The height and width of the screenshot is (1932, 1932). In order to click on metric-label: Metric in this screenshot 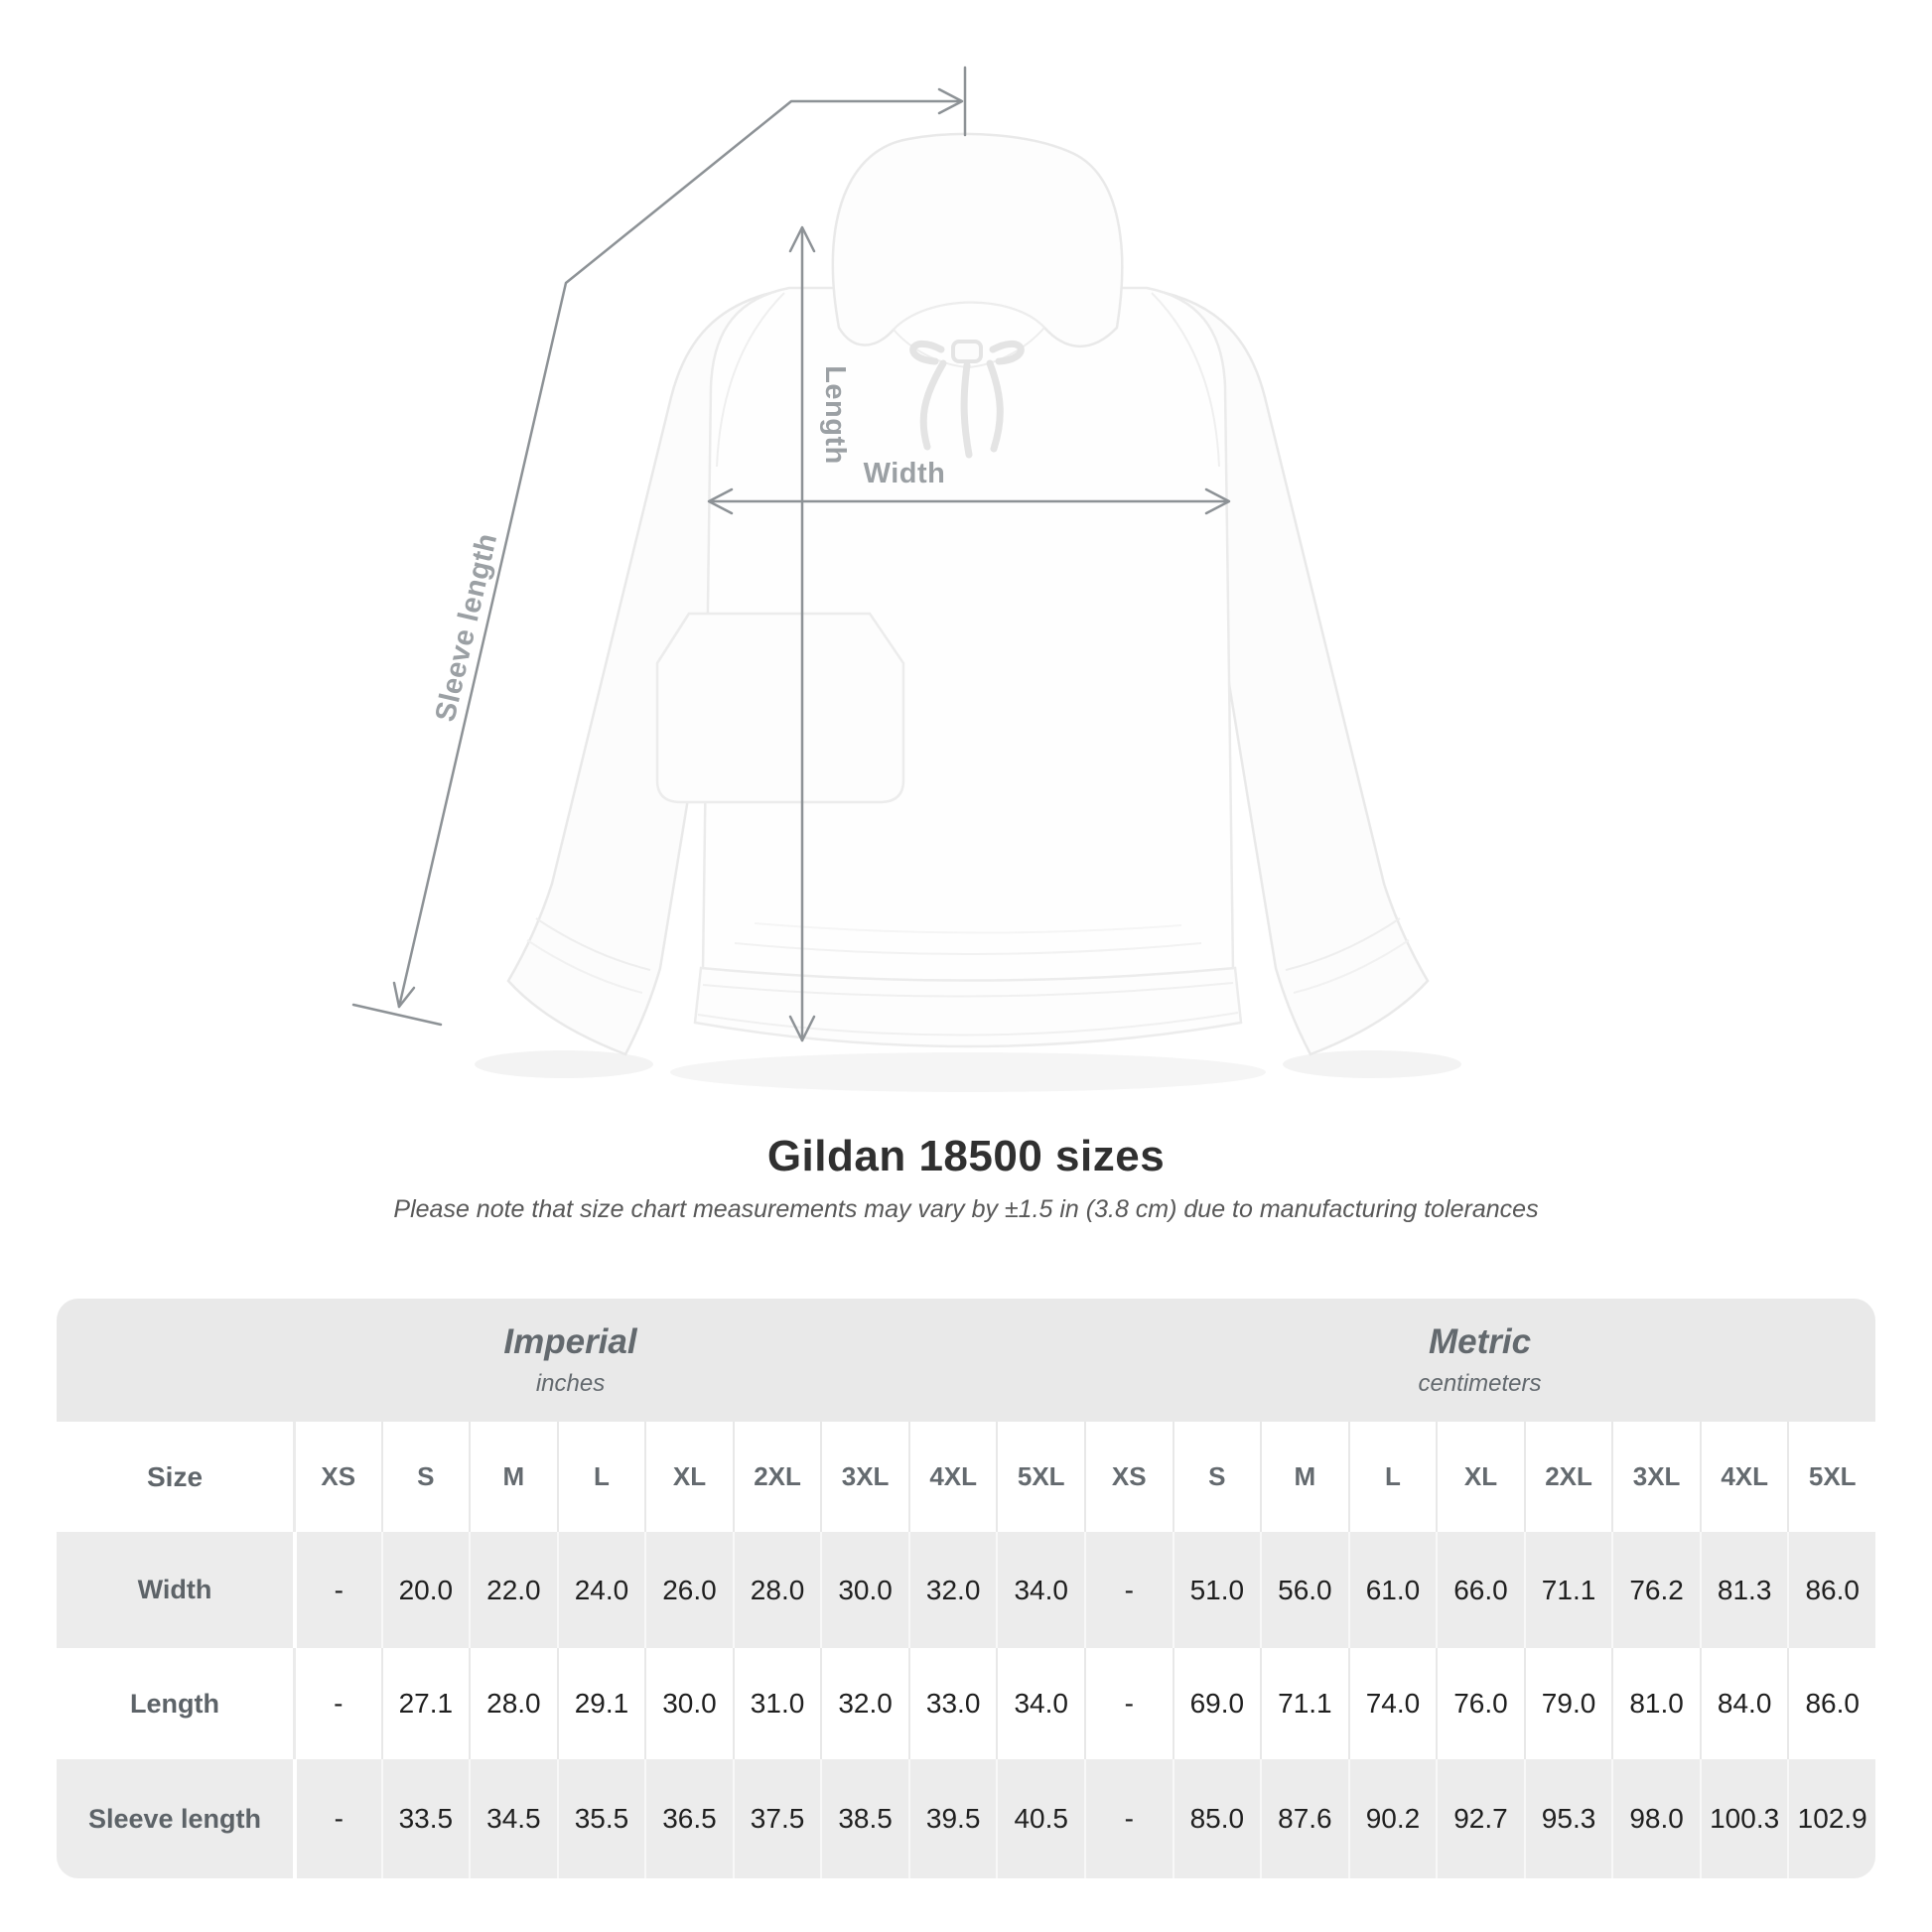, I will do `click(1480, 1342)`.